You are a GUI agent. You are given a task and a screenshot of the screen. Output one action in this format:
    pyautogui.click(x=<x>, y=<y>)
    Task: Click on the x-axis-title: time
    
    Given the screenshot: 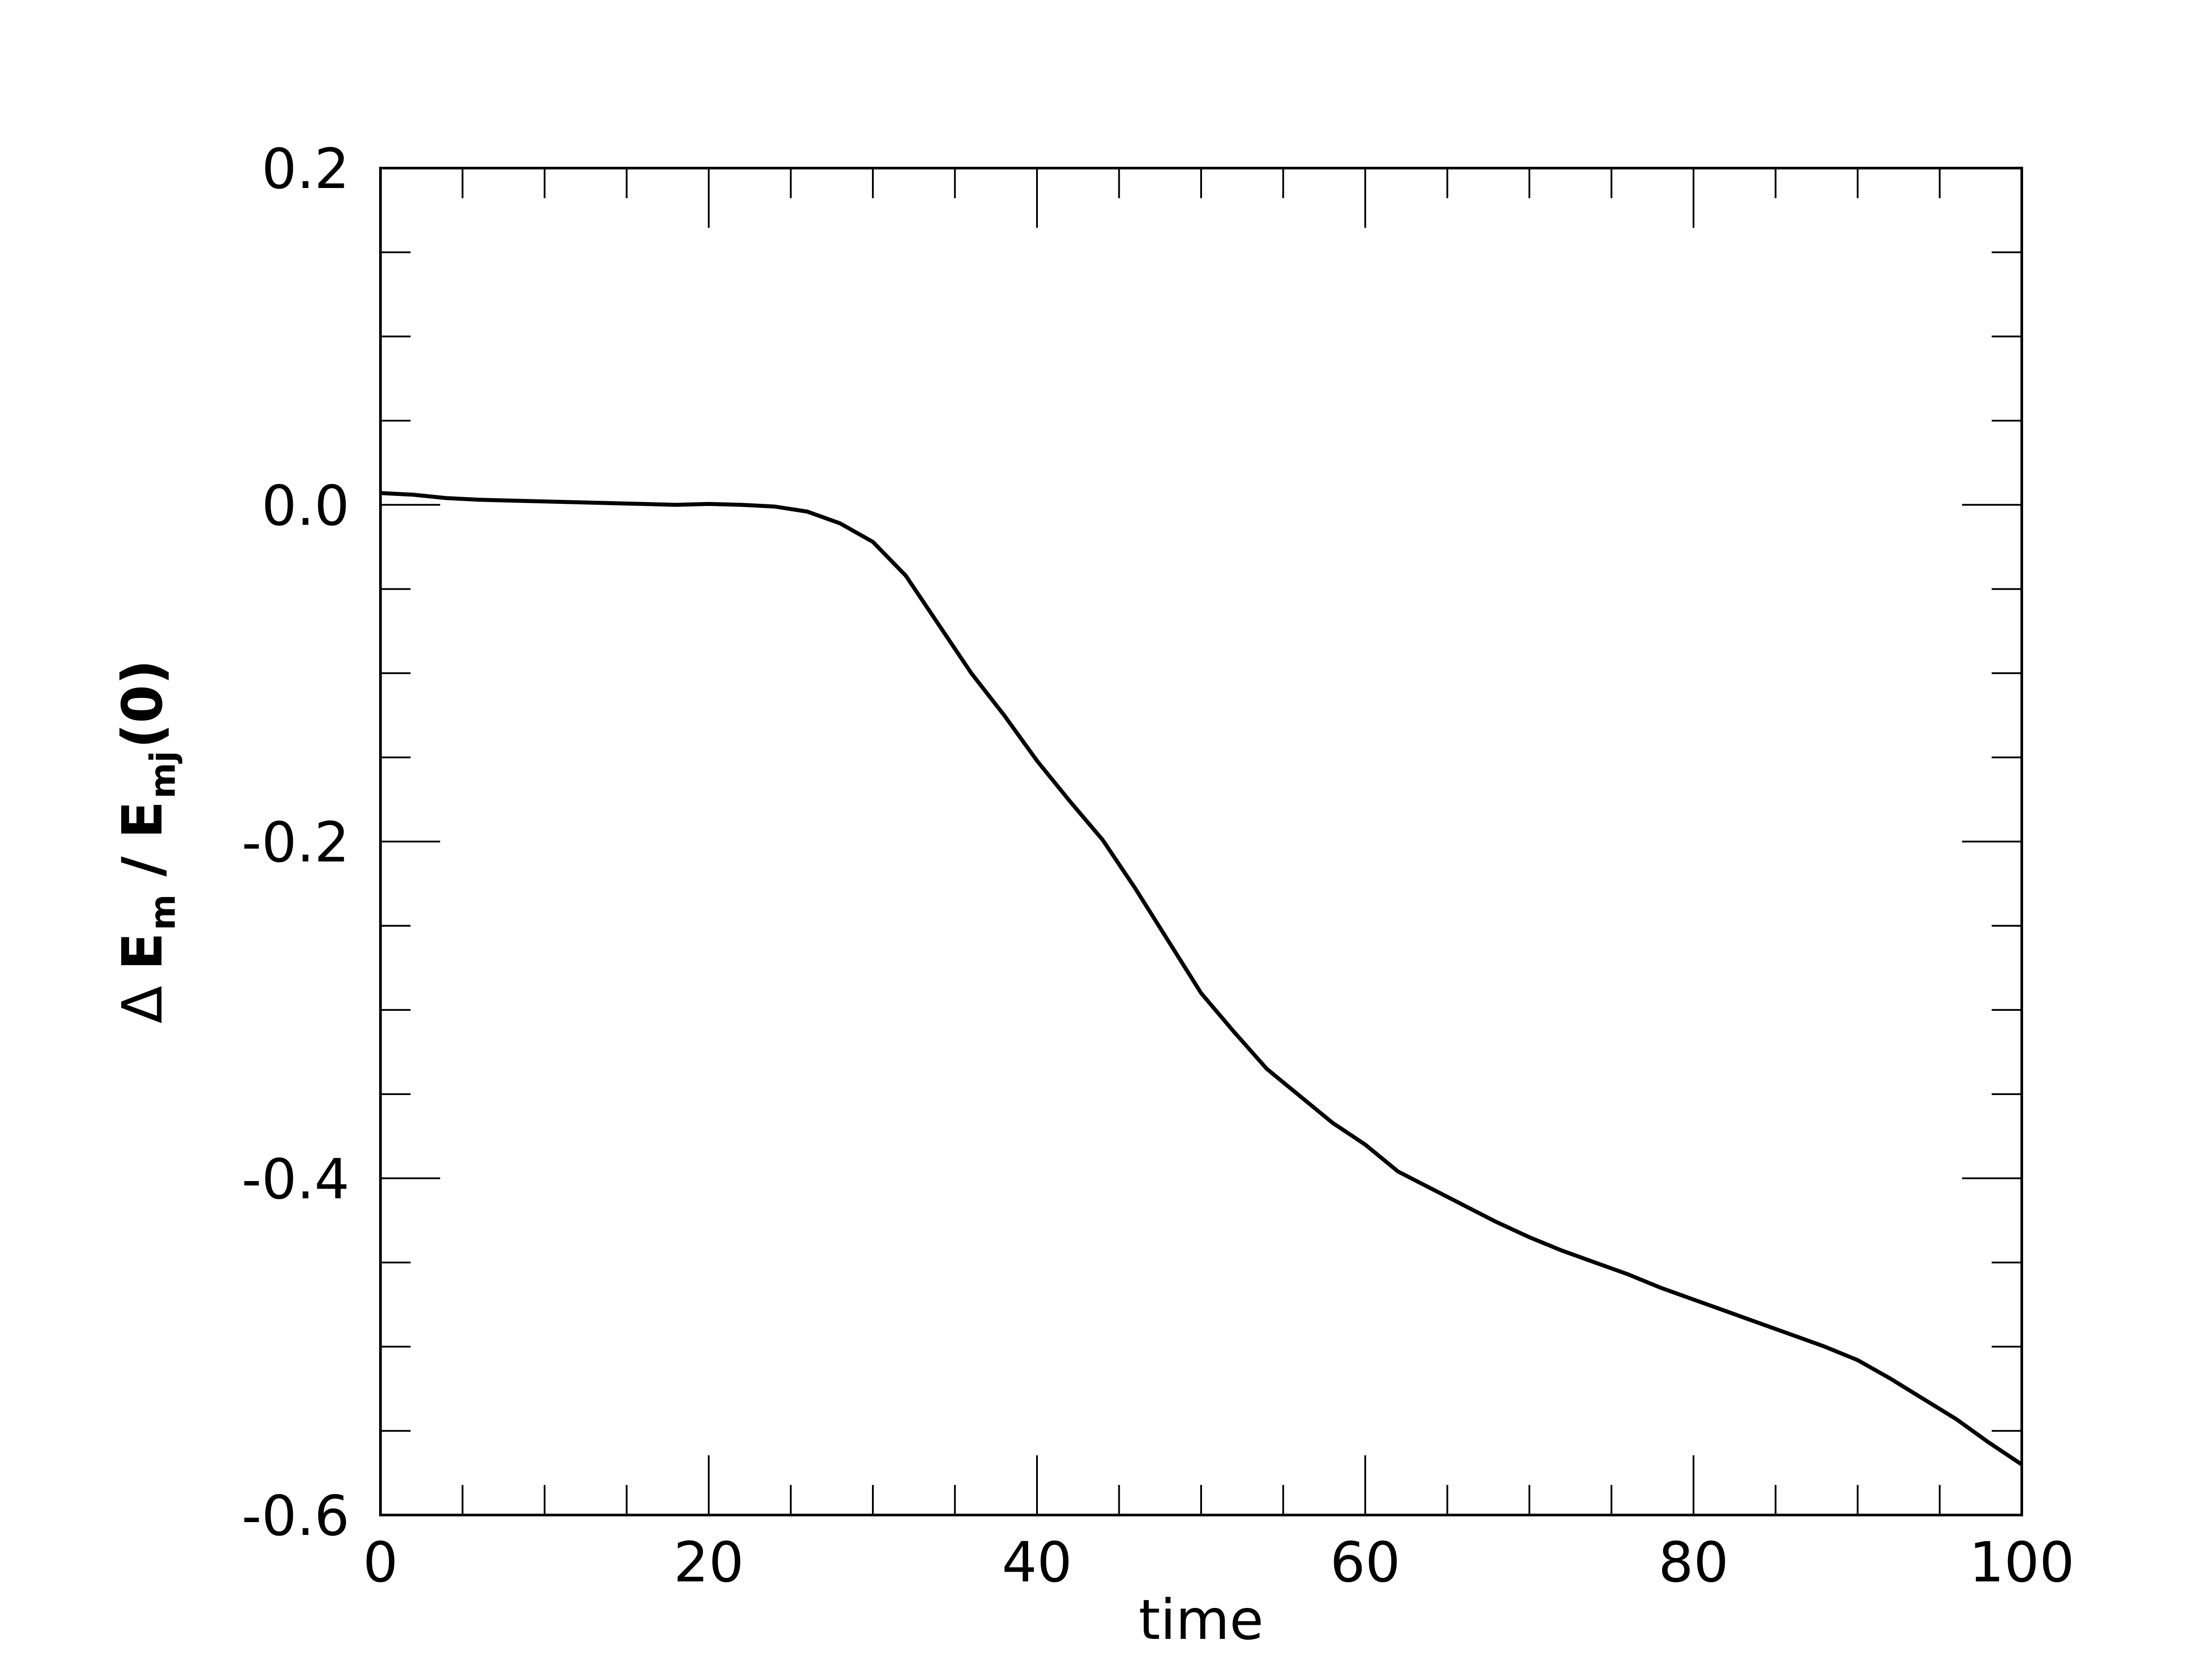 What is the action you would take?
    pyautogui.click(x=1201, y=1620)
    